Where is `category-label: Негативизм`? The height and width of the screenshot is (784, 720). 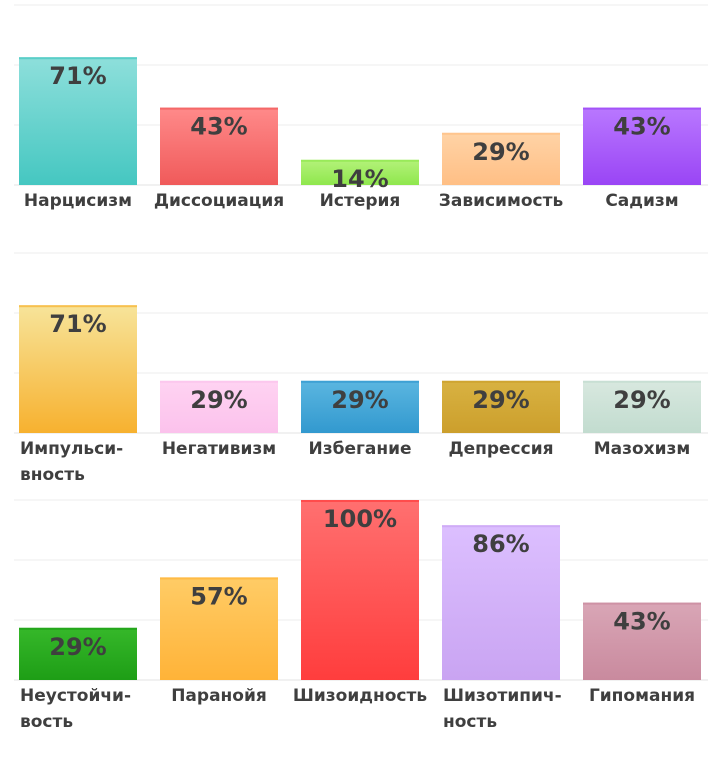
category-label: Негативизм is located at coordinates (219, 449).